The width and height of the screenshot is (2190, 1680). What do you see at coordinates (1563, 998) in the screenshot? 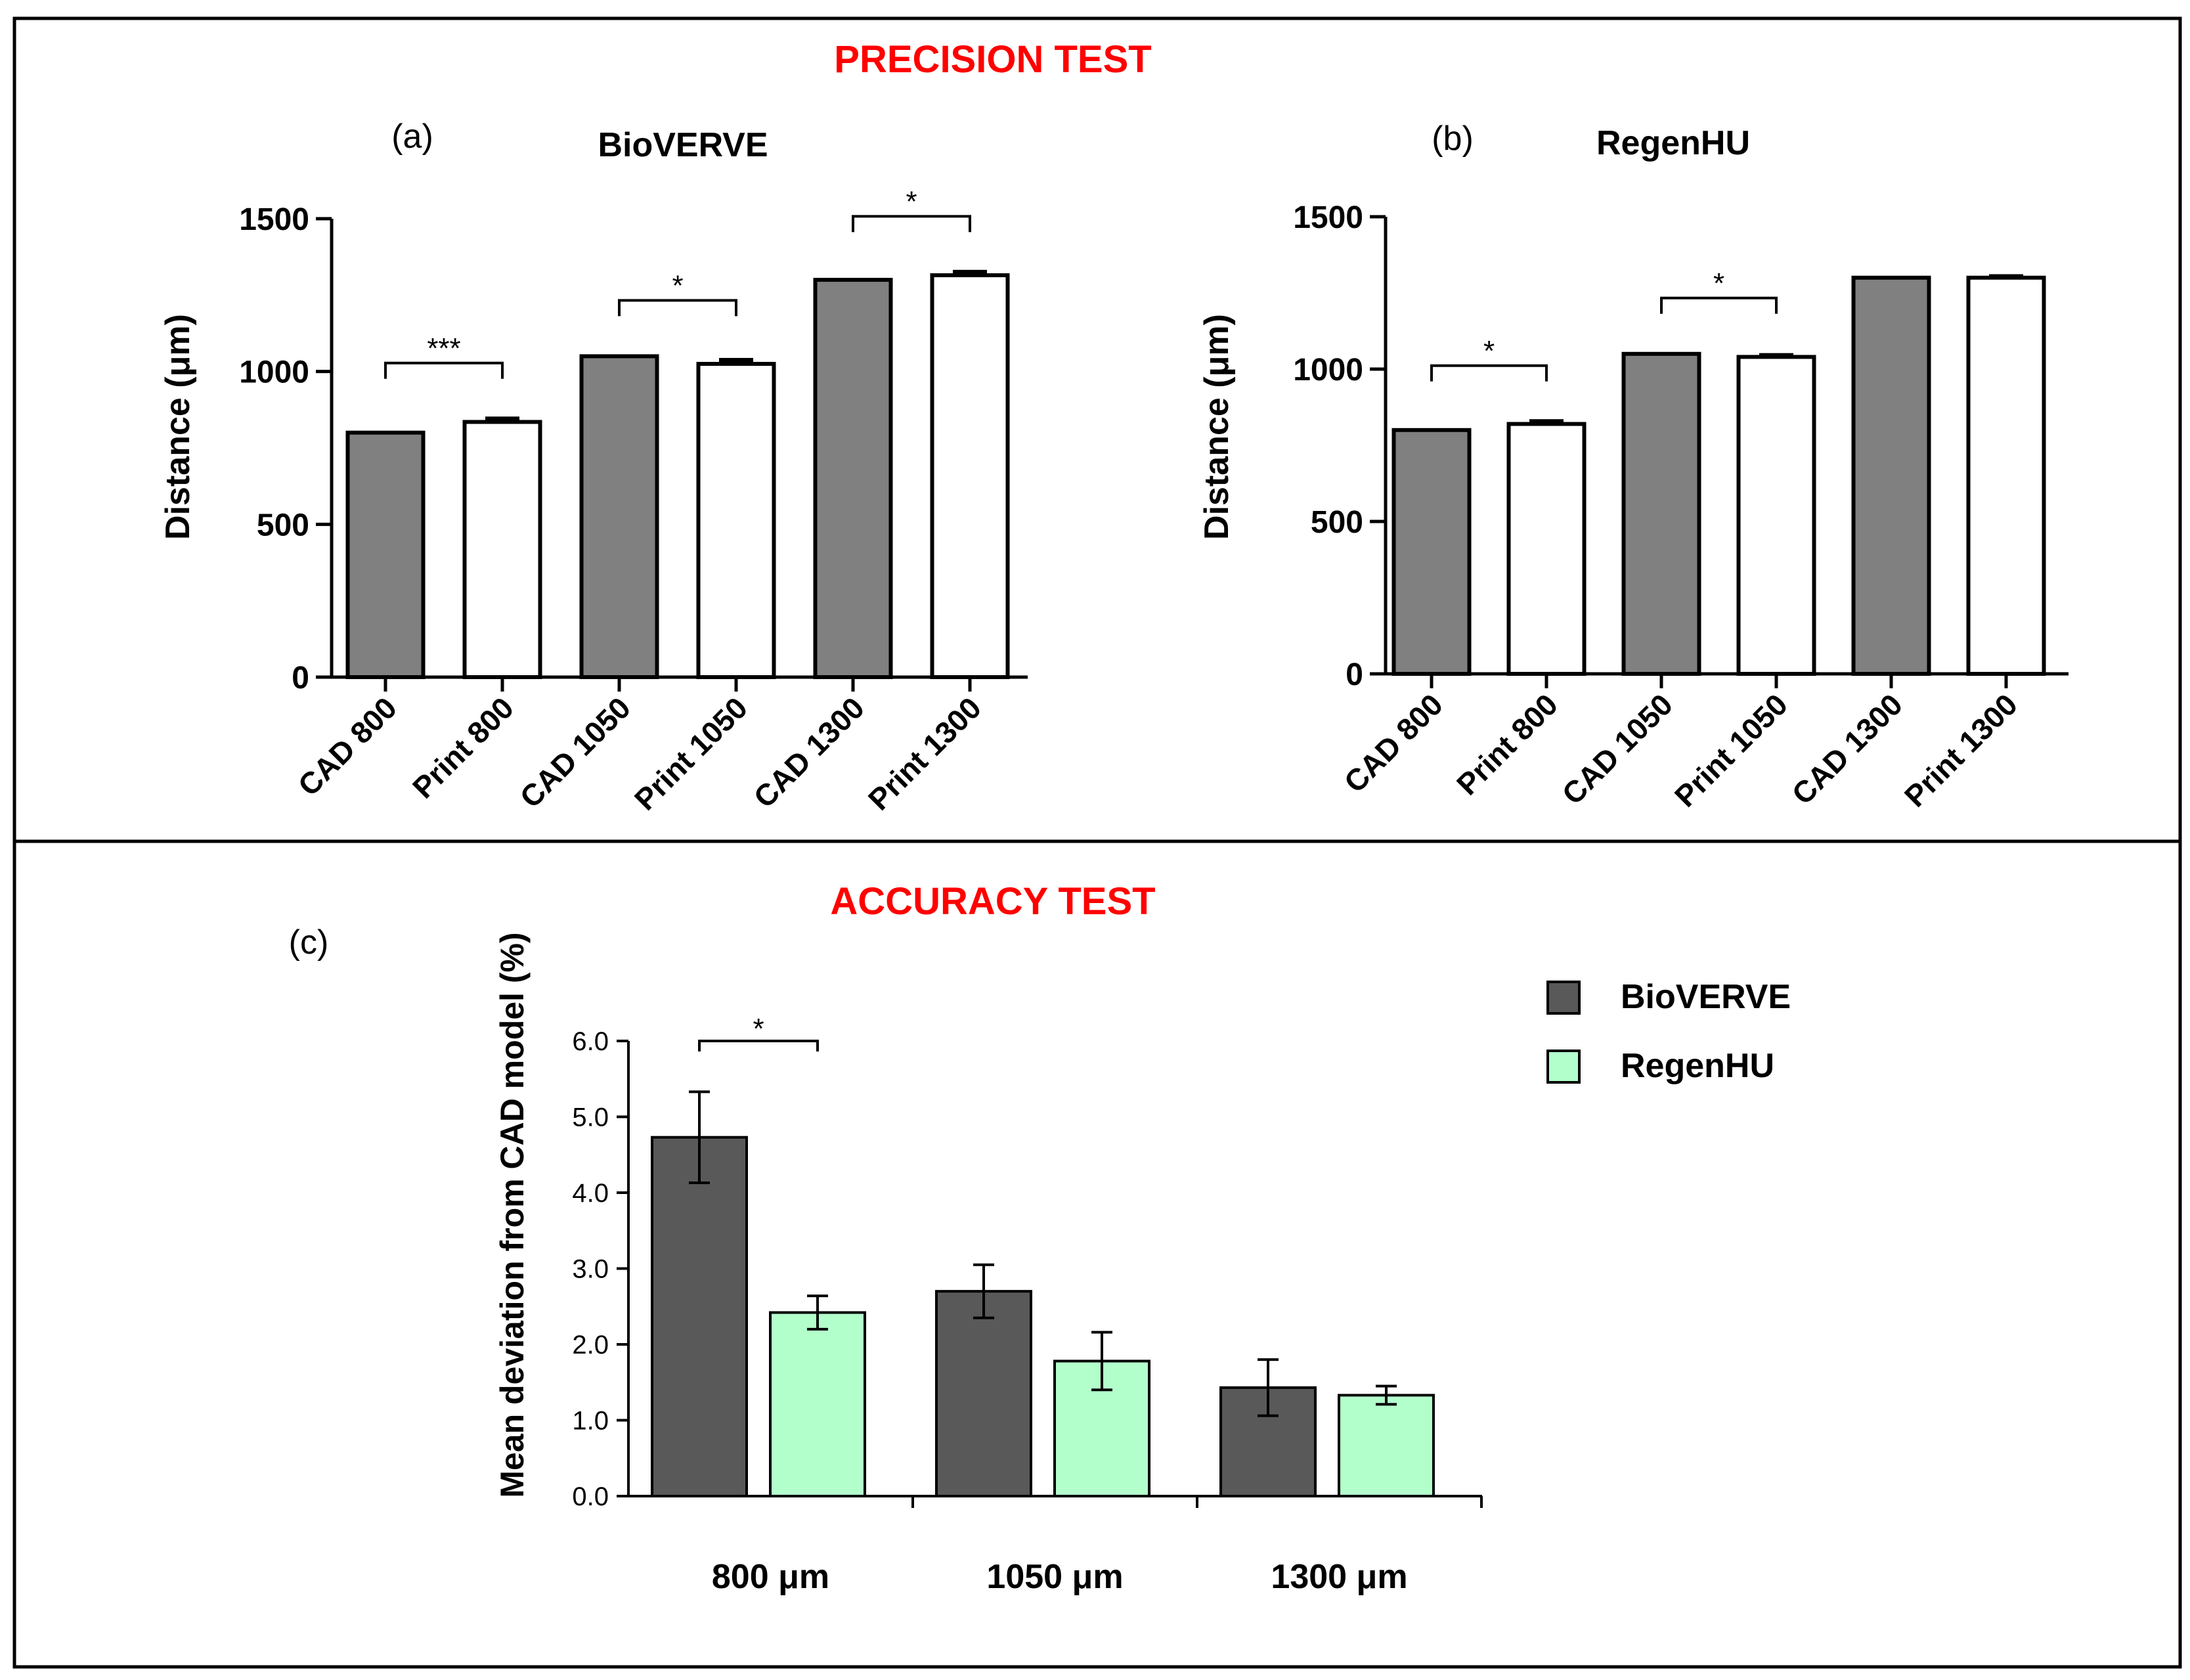
I see `panel-c-legend-swatch-bioverve` at bounding box center [1563, 998].